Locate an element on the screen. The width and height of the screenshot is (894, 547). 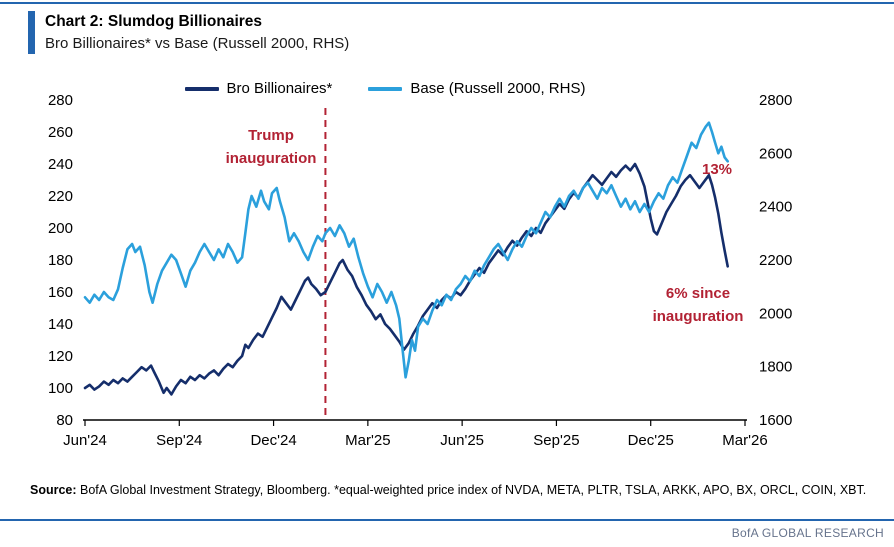
svg-text: 2600 is located at coordinates (775, 153).